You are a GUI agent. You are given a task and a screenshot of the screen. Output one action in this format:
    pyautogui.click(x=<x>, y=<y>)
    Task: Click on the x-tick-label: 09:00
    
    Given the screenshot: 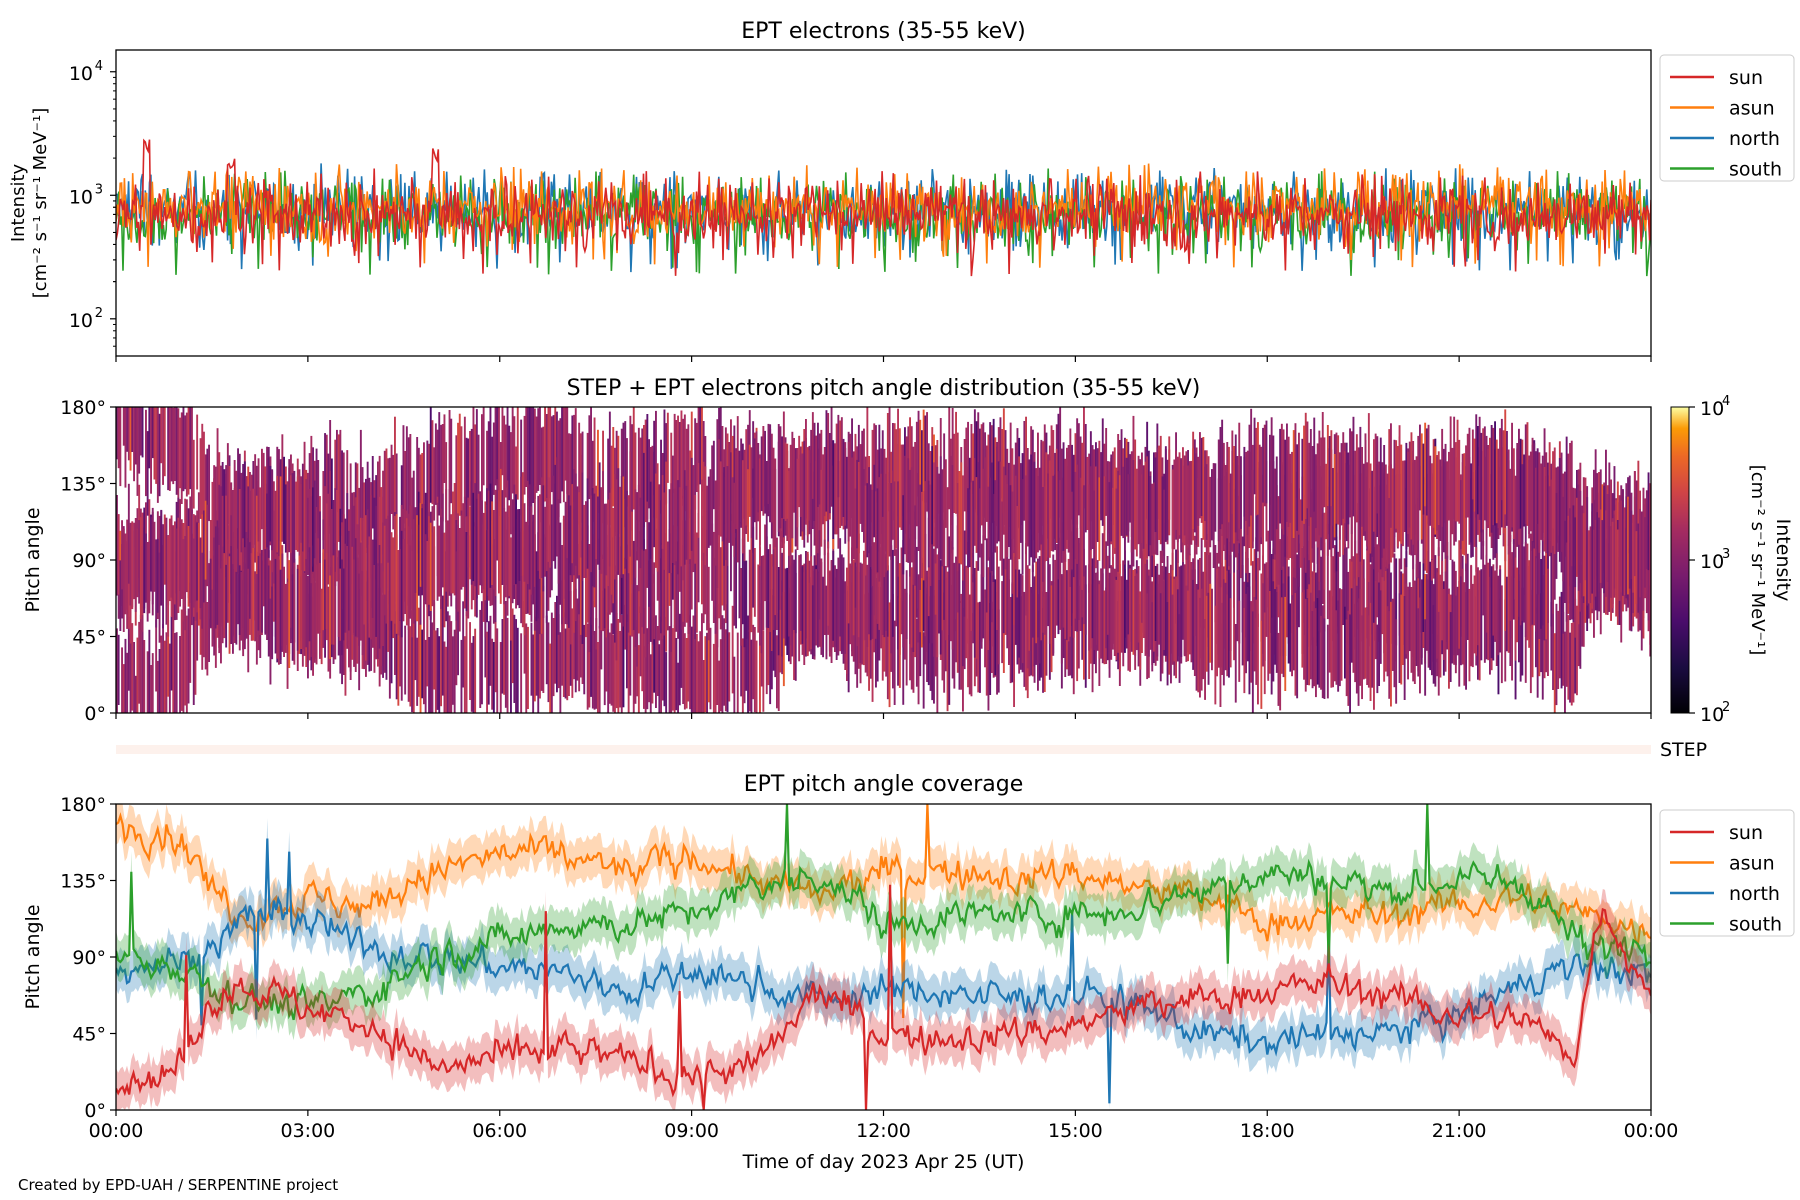 What is the action you would take?
    pyautogui.click(x=691, y=1131)
    